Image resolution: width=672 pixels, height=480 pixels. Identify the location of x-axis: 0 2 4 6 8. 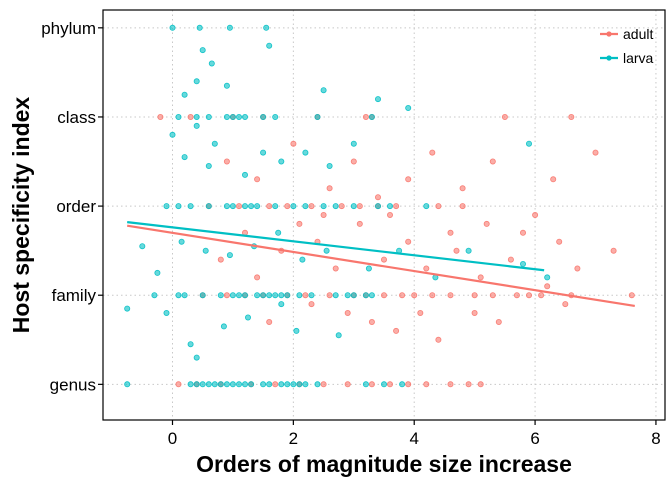
(414, 434).